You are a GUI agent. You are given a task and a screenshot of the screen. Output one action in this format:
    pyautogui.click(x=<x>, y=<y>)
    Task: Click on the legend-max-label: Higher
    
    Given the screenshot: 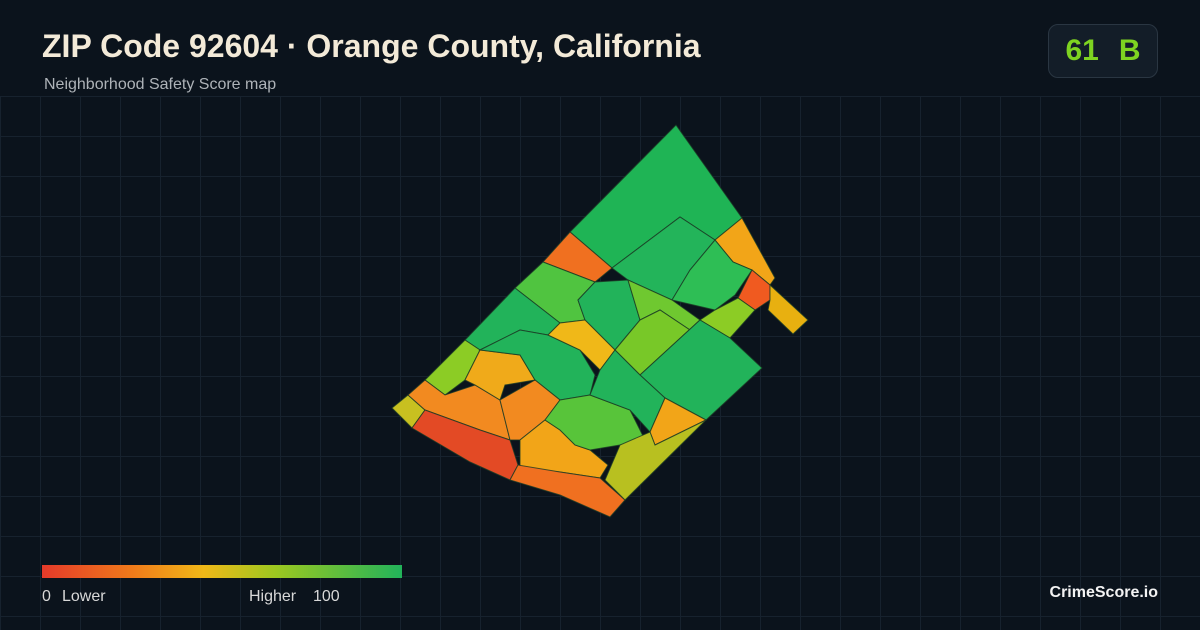 What is the action you would take?
    pyautogui.click(x=273, y=596)
    